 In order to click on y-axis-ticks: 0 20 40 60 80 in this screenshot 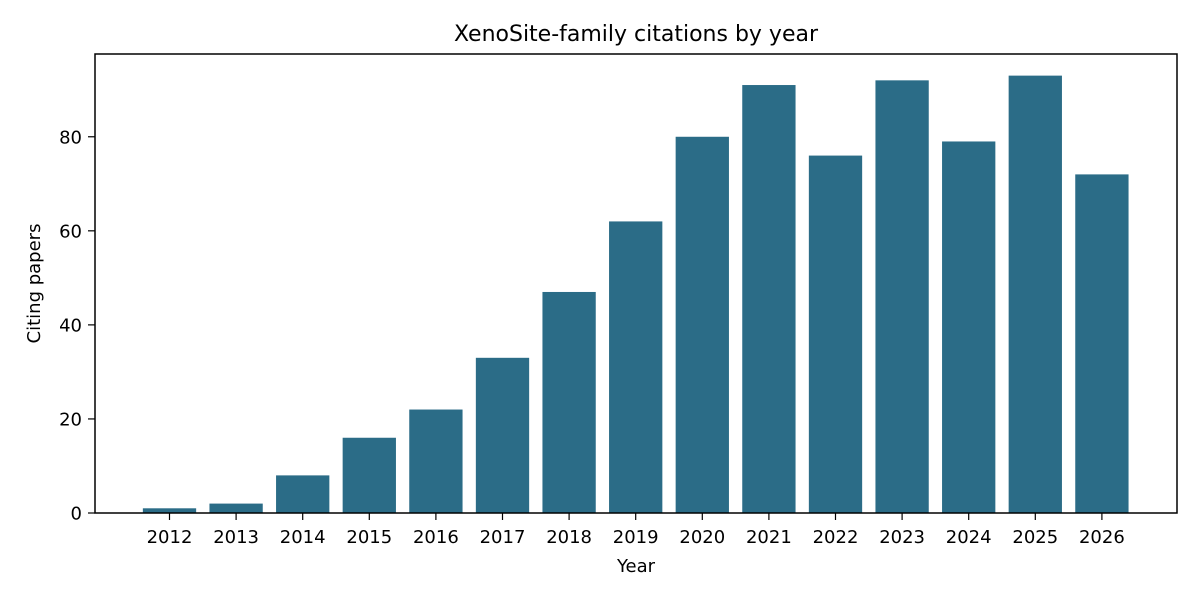, I will do `click(77, 326)`.